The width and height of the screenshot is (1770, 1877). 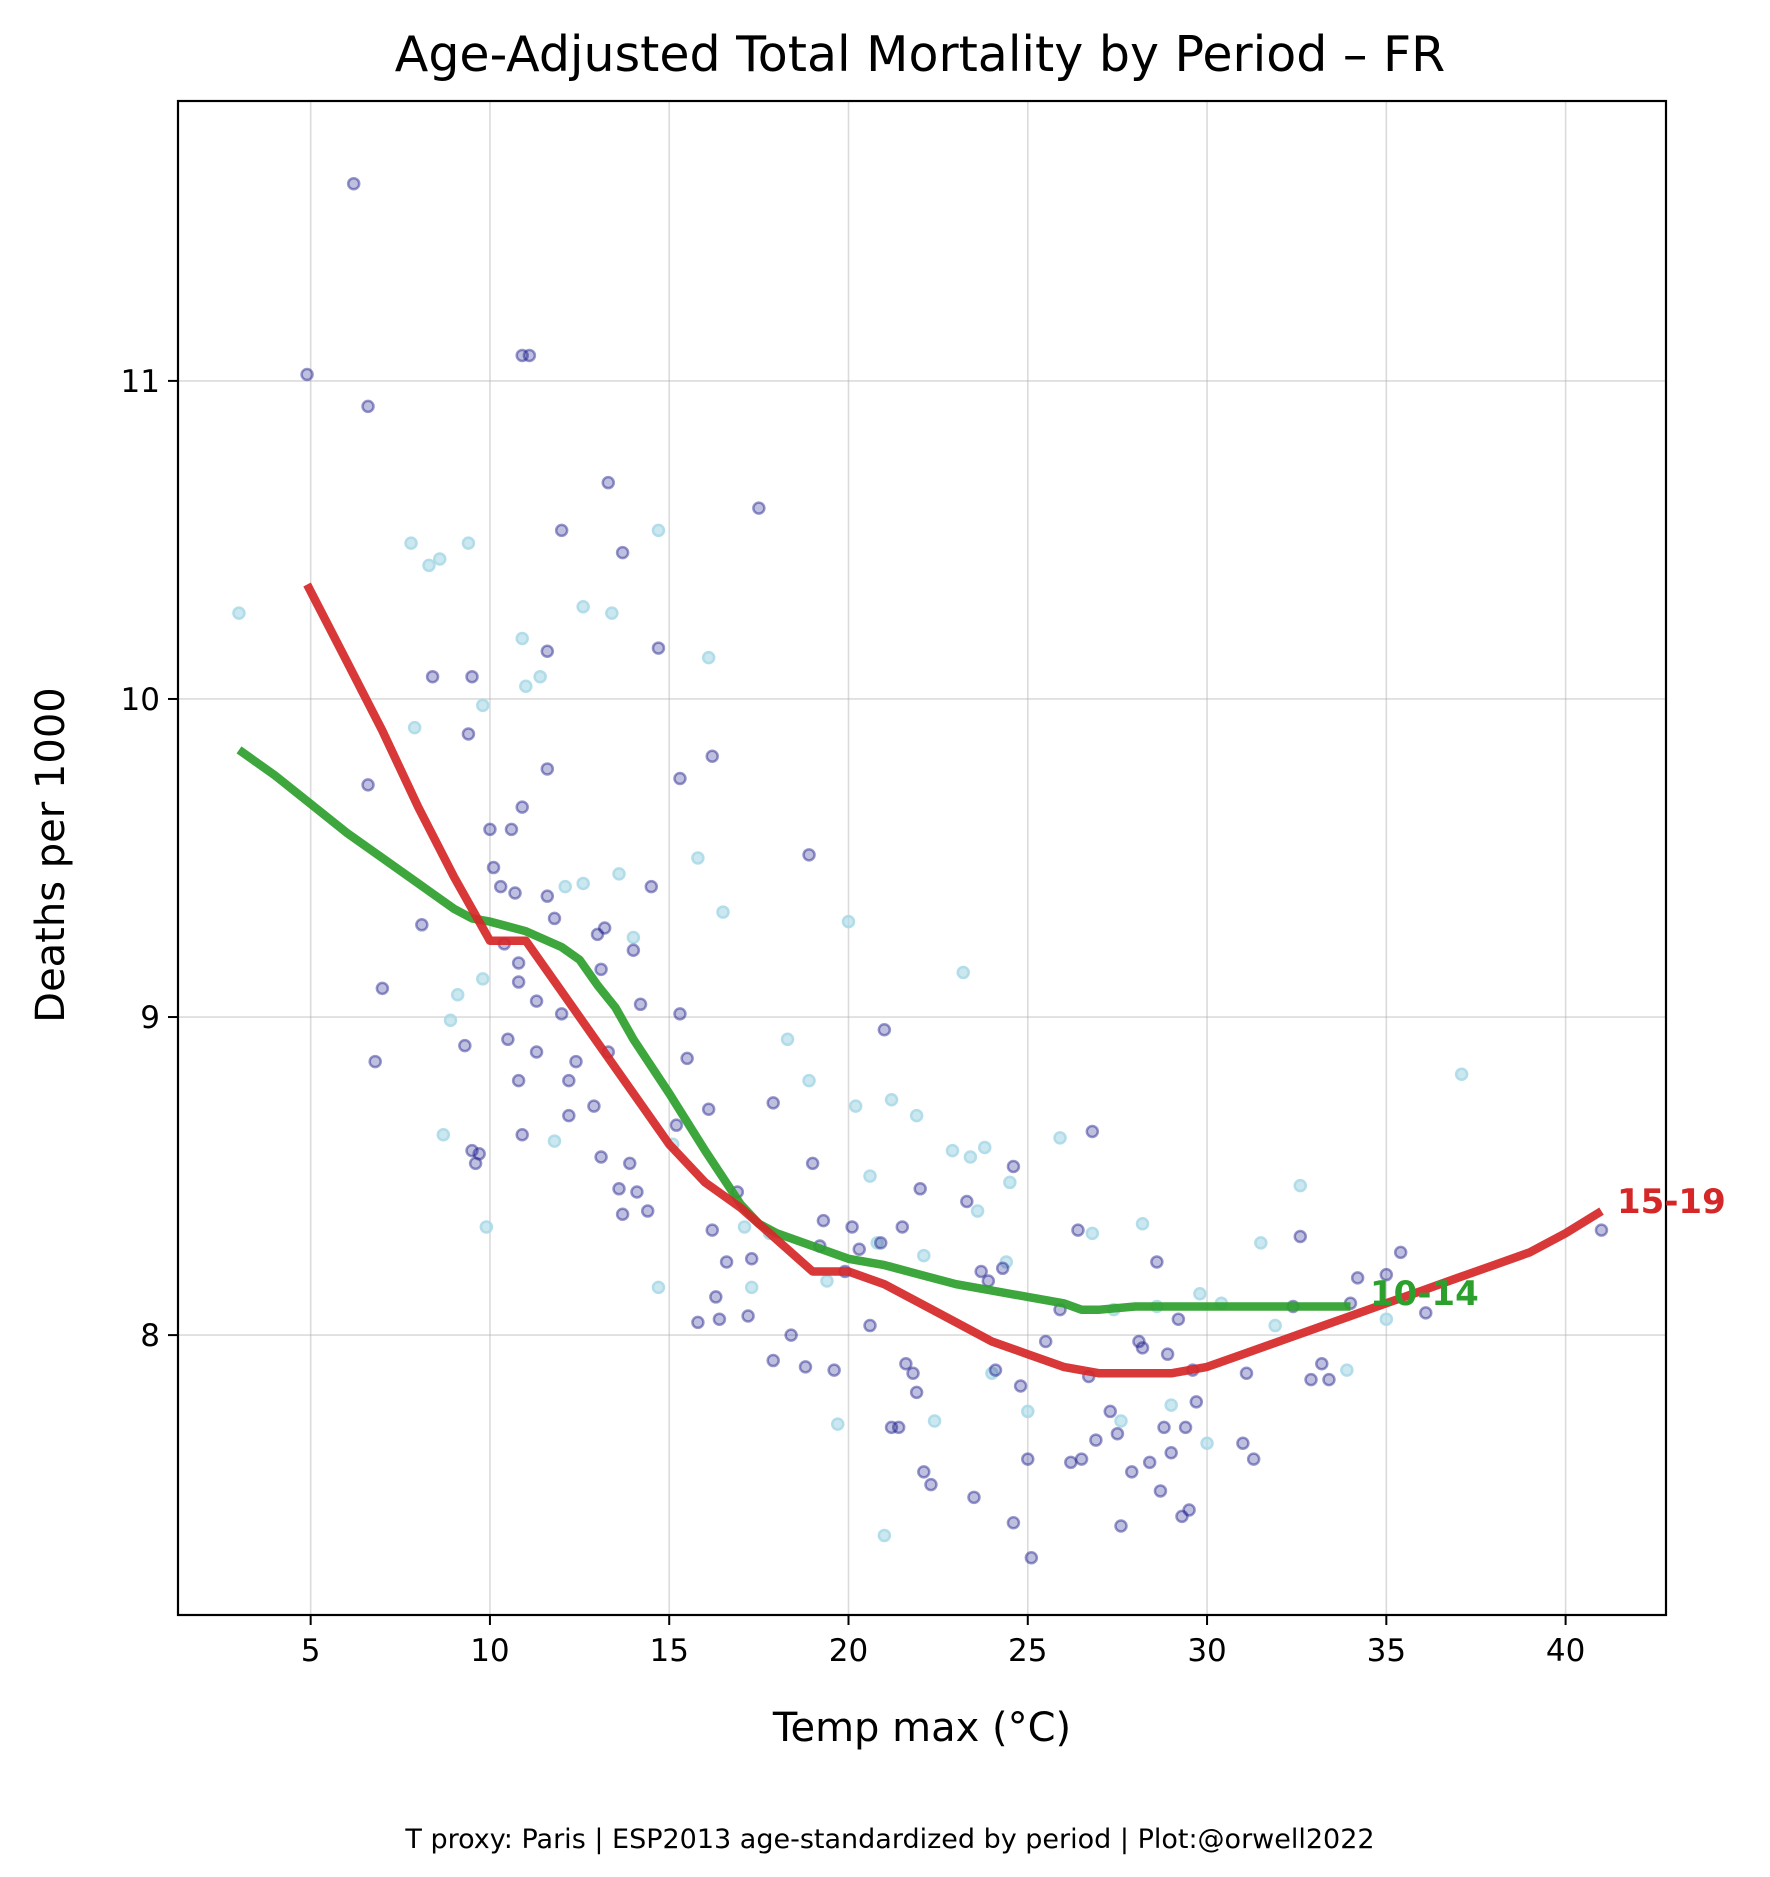 What do you see at coordinates (150, 1018) in the screenshot?
I see `y-tick-label: 9` at bounding box center [150, 1018].